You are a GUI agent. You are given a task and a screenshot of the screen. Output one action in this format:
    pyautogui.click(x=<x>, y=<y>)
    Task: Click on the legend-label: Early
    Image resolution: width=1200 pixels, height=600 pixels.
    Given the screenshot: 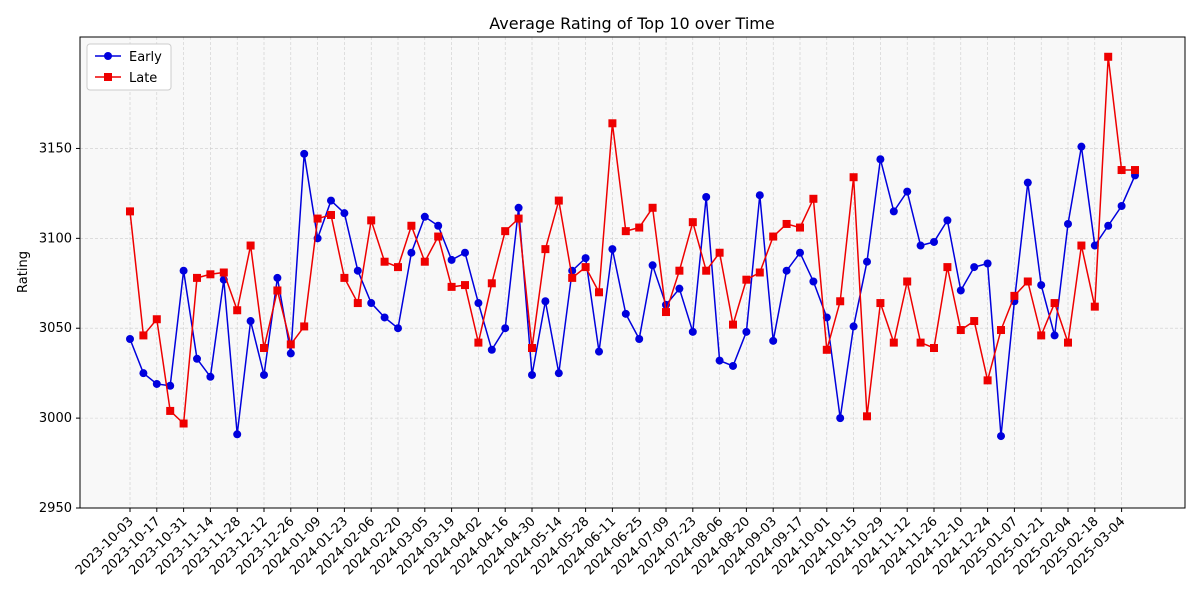 What is the action you would take?
    pyautogui.click(x=145, y=57)
    